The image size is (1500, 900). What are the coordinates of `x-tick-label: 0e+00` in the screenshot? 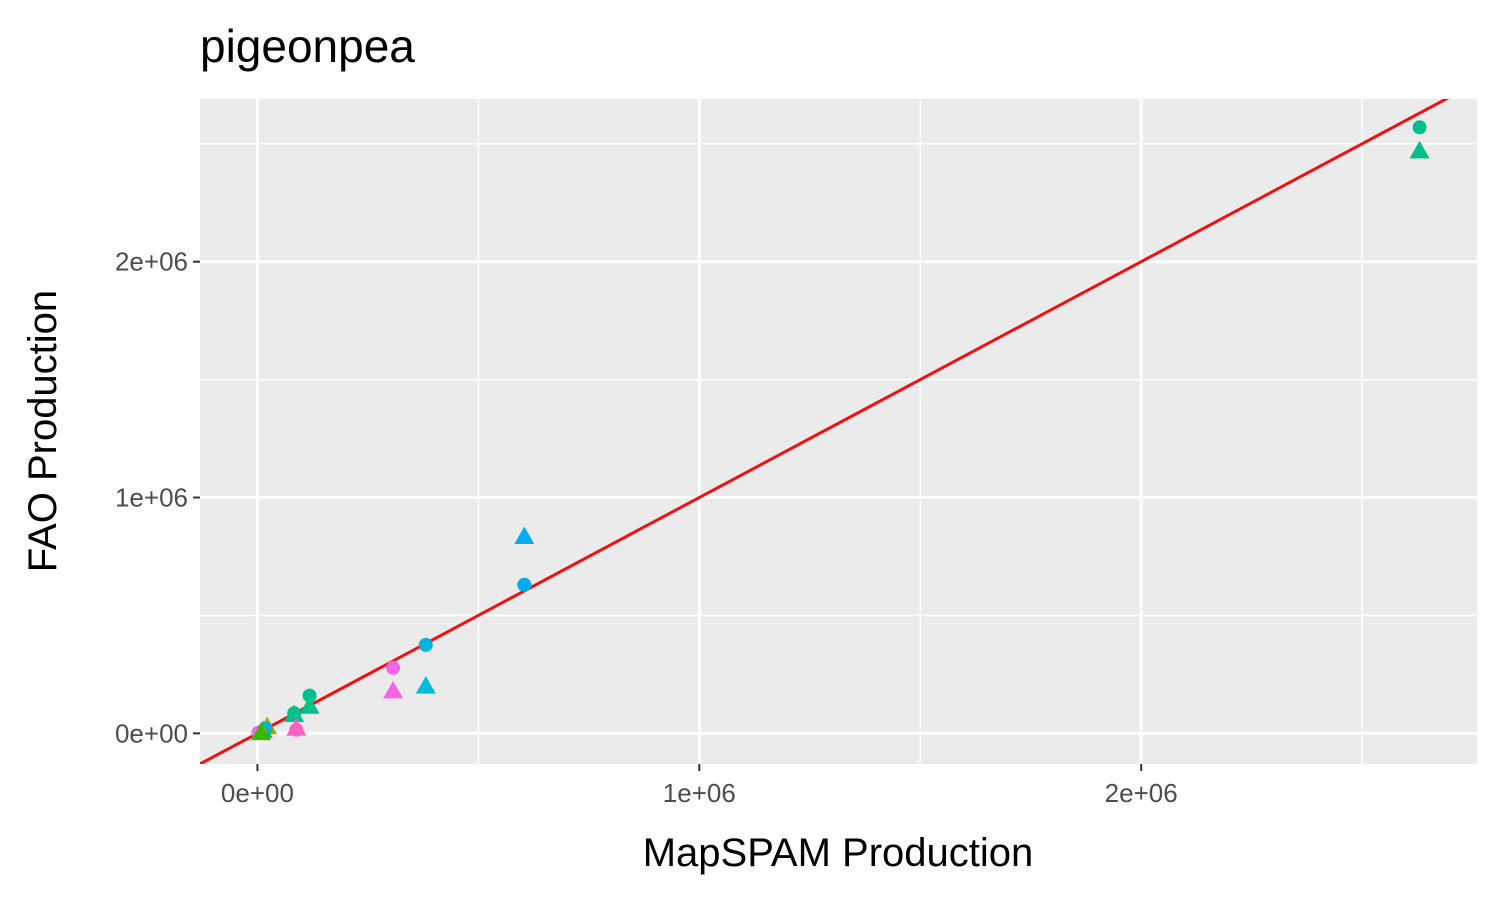 It's located at (257, 793).